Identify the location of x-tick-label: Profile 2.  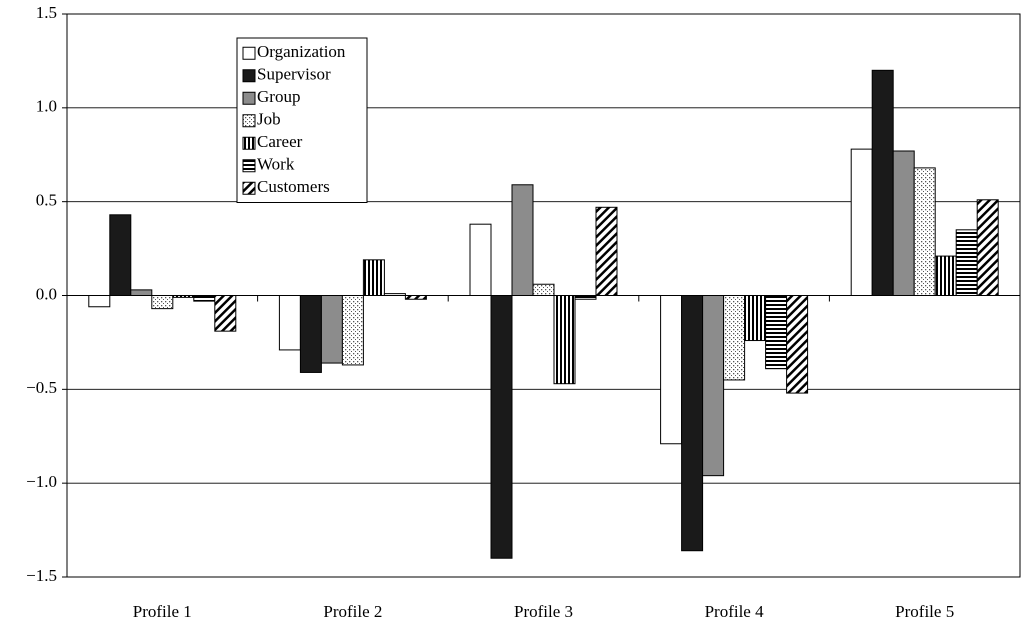
(352, 611).